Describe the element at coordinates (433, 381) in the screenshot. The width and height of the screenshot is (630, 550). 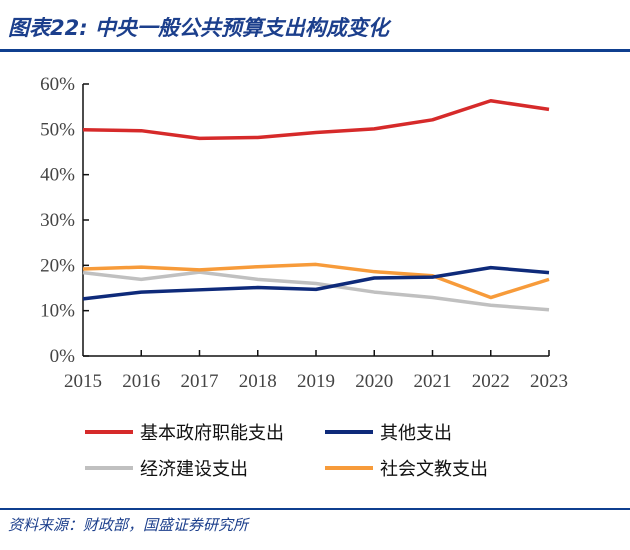
I see `x-tick-label: 2021` at that location.